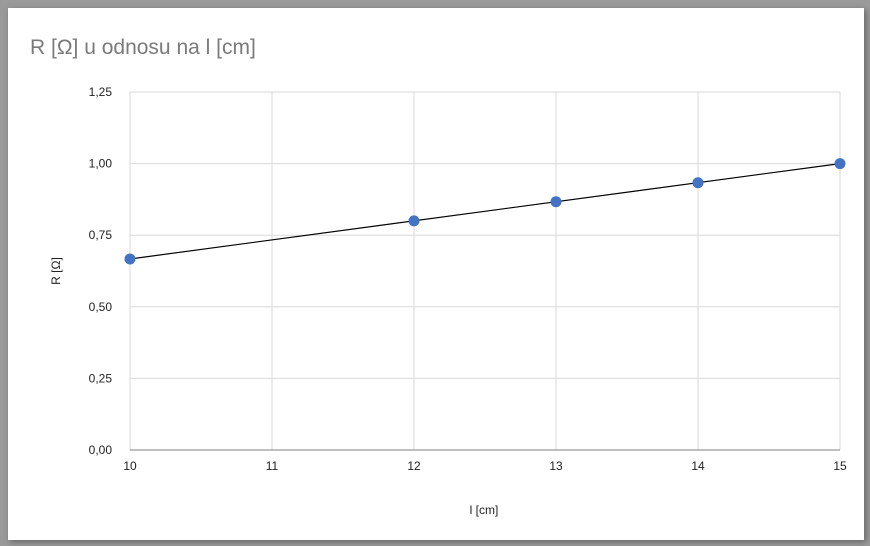  What do you see at coordinates (101, 271) in the screenshot?
I see `y-tick-labels: 0,00 0,25 0,50 0,75 1,00 1,25` at bounding box center [101, 271].